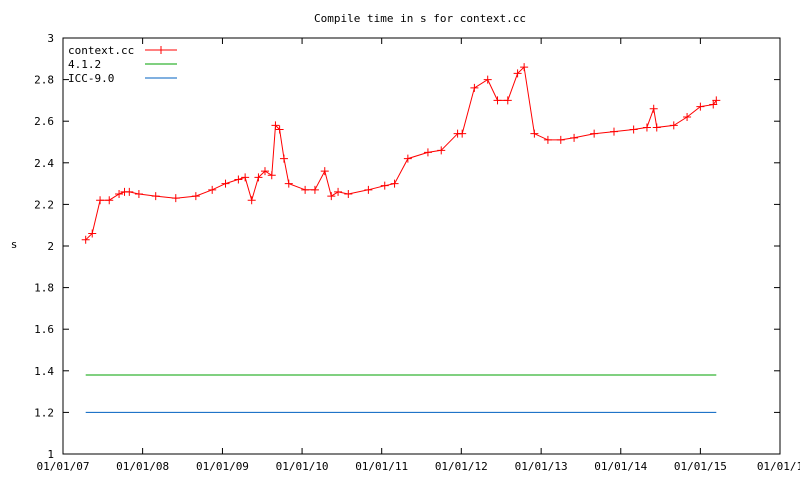 The image size is (800, 480). Describe the element at coordinates (541, 466) in the screenshot. I see `x-tick-label: 01/01/13` at that location.